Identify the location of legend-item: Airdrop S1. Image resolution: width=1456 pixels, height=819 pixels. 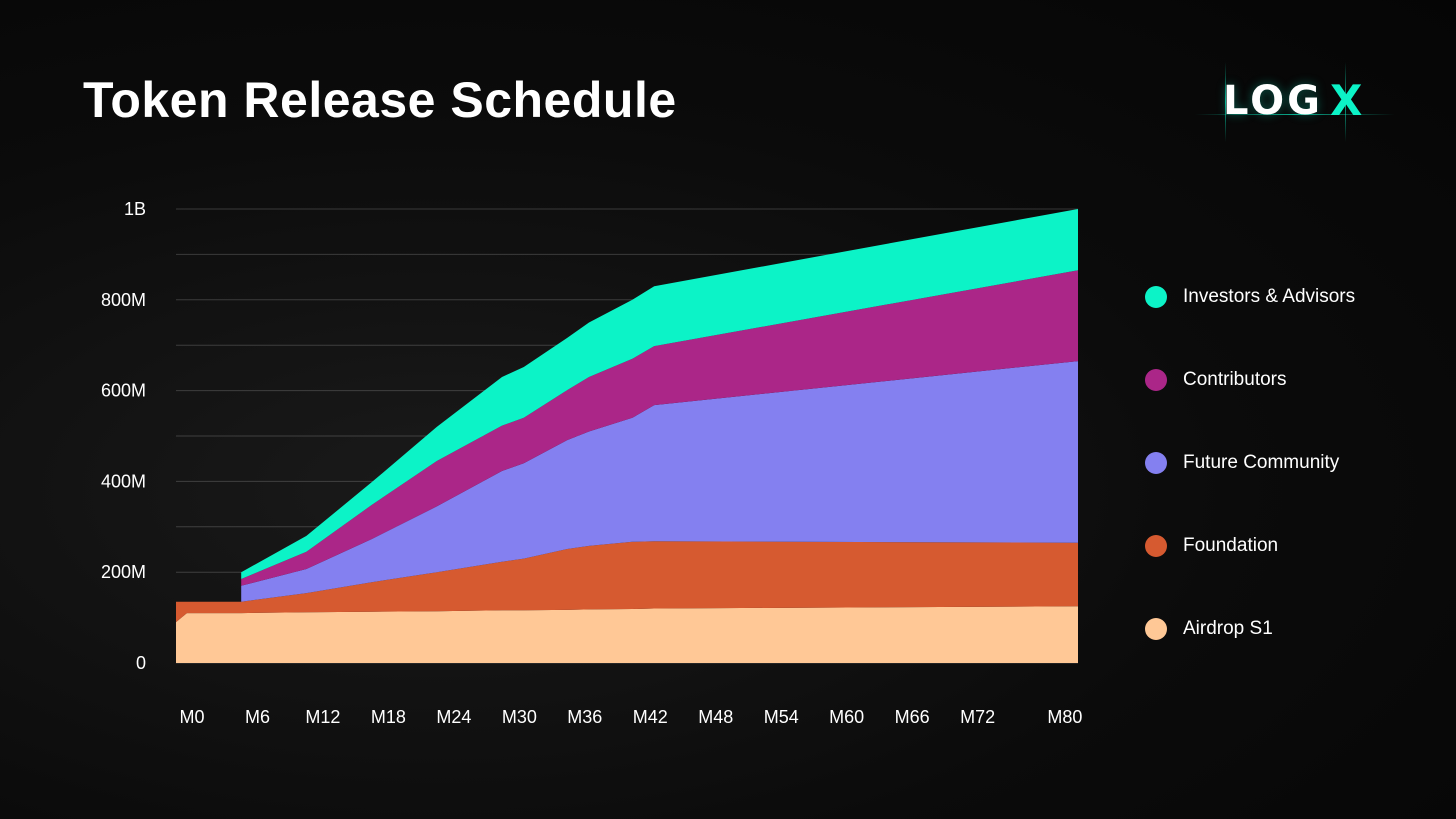
(1250, 629).